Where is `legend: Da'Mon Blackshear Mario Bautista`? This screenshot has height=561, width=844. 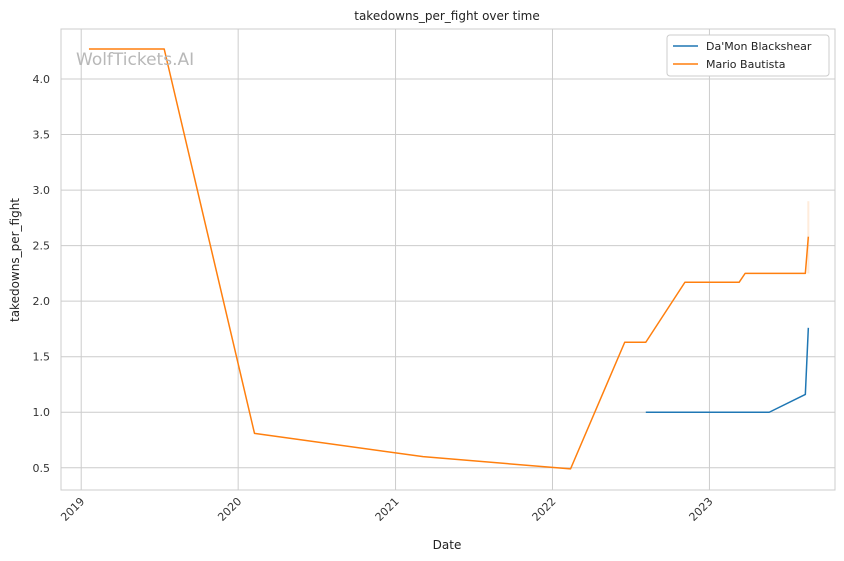 legend: Da'Mon Blackshear Mario Bautista is located at coordinates (748, 55).